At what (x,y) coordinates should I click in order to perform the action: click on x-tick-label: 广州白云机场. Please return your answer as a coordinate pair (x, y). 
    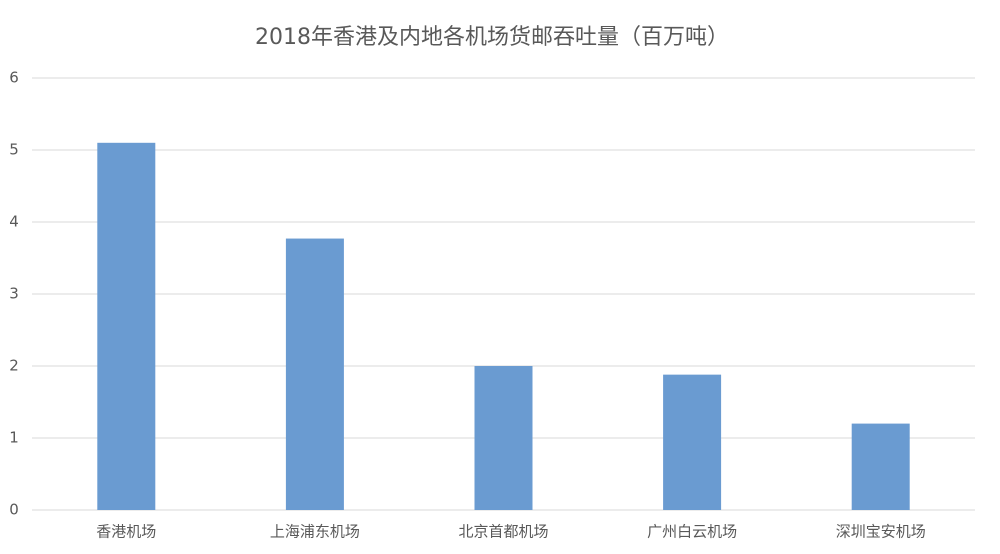
    Looking at the image, I should click on (692, 532).